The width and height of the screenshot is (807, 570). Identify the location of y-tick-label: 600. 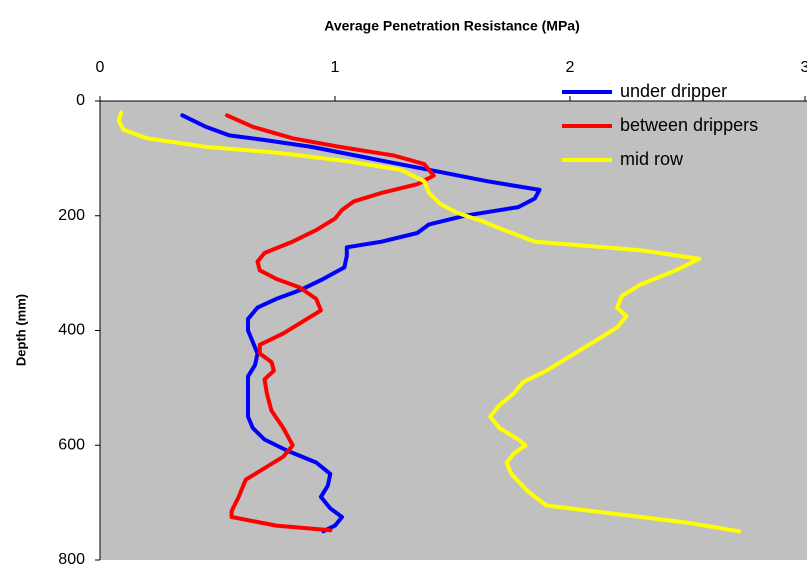
(71, 444).